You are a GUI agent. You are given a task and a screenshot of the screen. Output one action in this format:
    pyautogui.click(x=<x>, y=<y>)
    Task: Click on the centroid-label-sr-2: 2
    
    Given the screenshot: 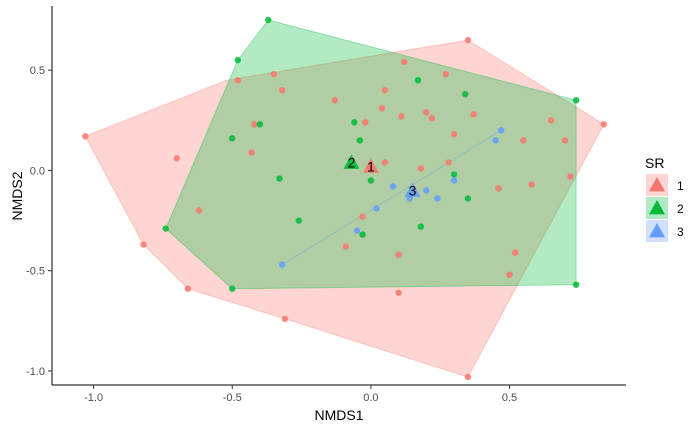 What is the action you would take?
    pyautogui.click(x=352, y=162)
    